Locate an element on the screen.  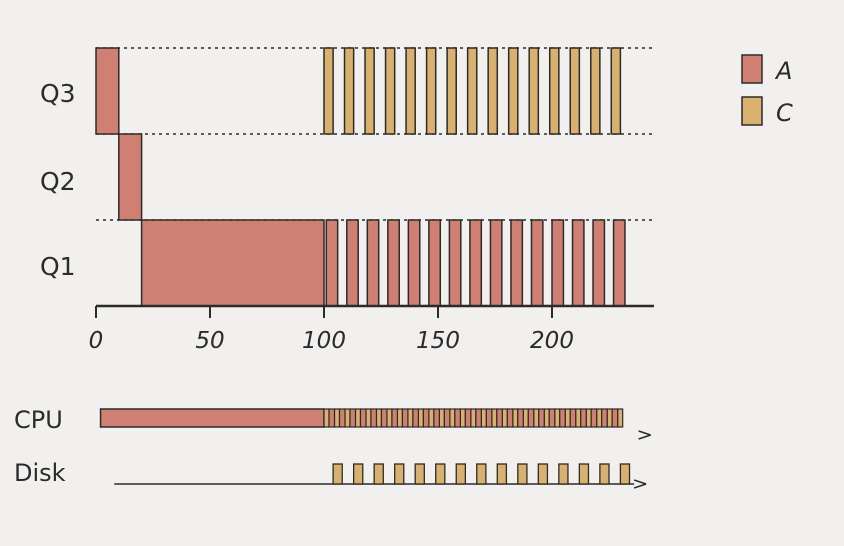
queue-label-q2: Q2 is located at coordinates (58, 181).